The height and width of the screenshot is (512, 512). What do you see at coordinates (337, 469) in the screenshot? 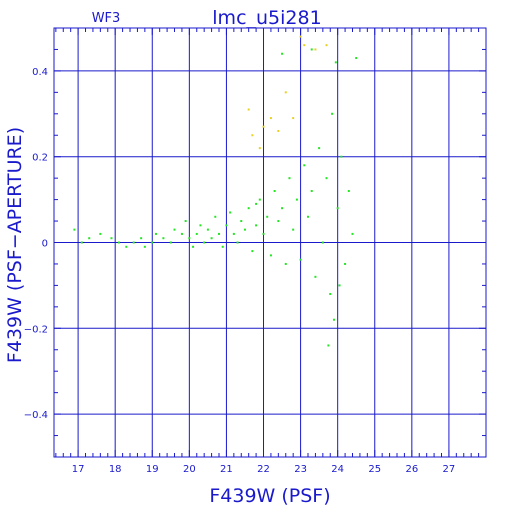
I see `x-tick-label: 24` at bounding box center [337, 469].